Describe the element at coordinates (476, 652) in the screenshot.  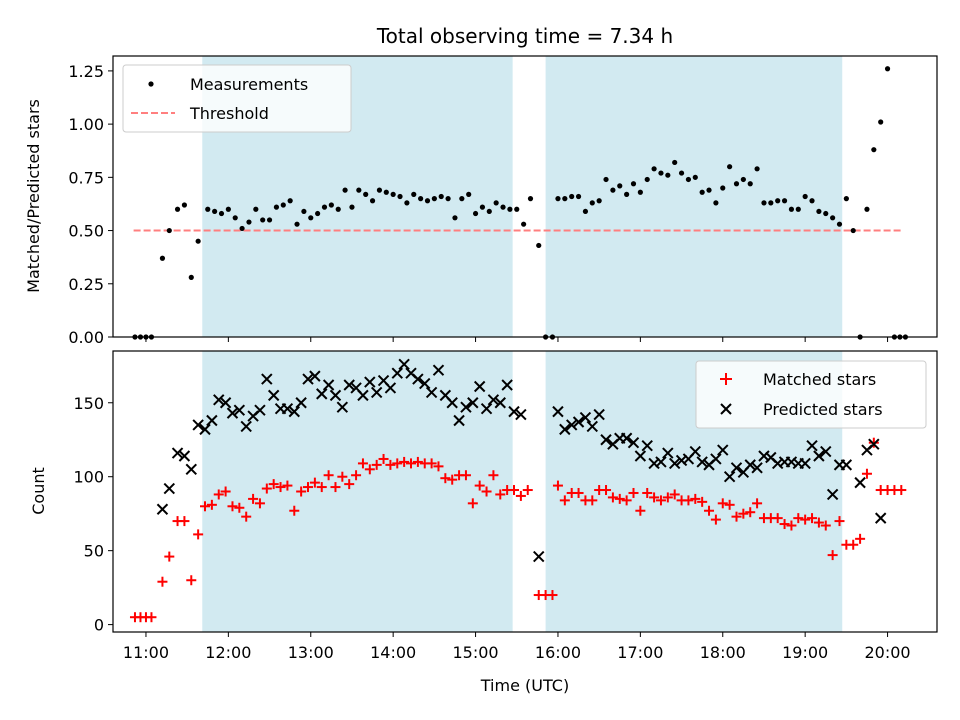
I see `x-tick-label: 15:00` at that location.